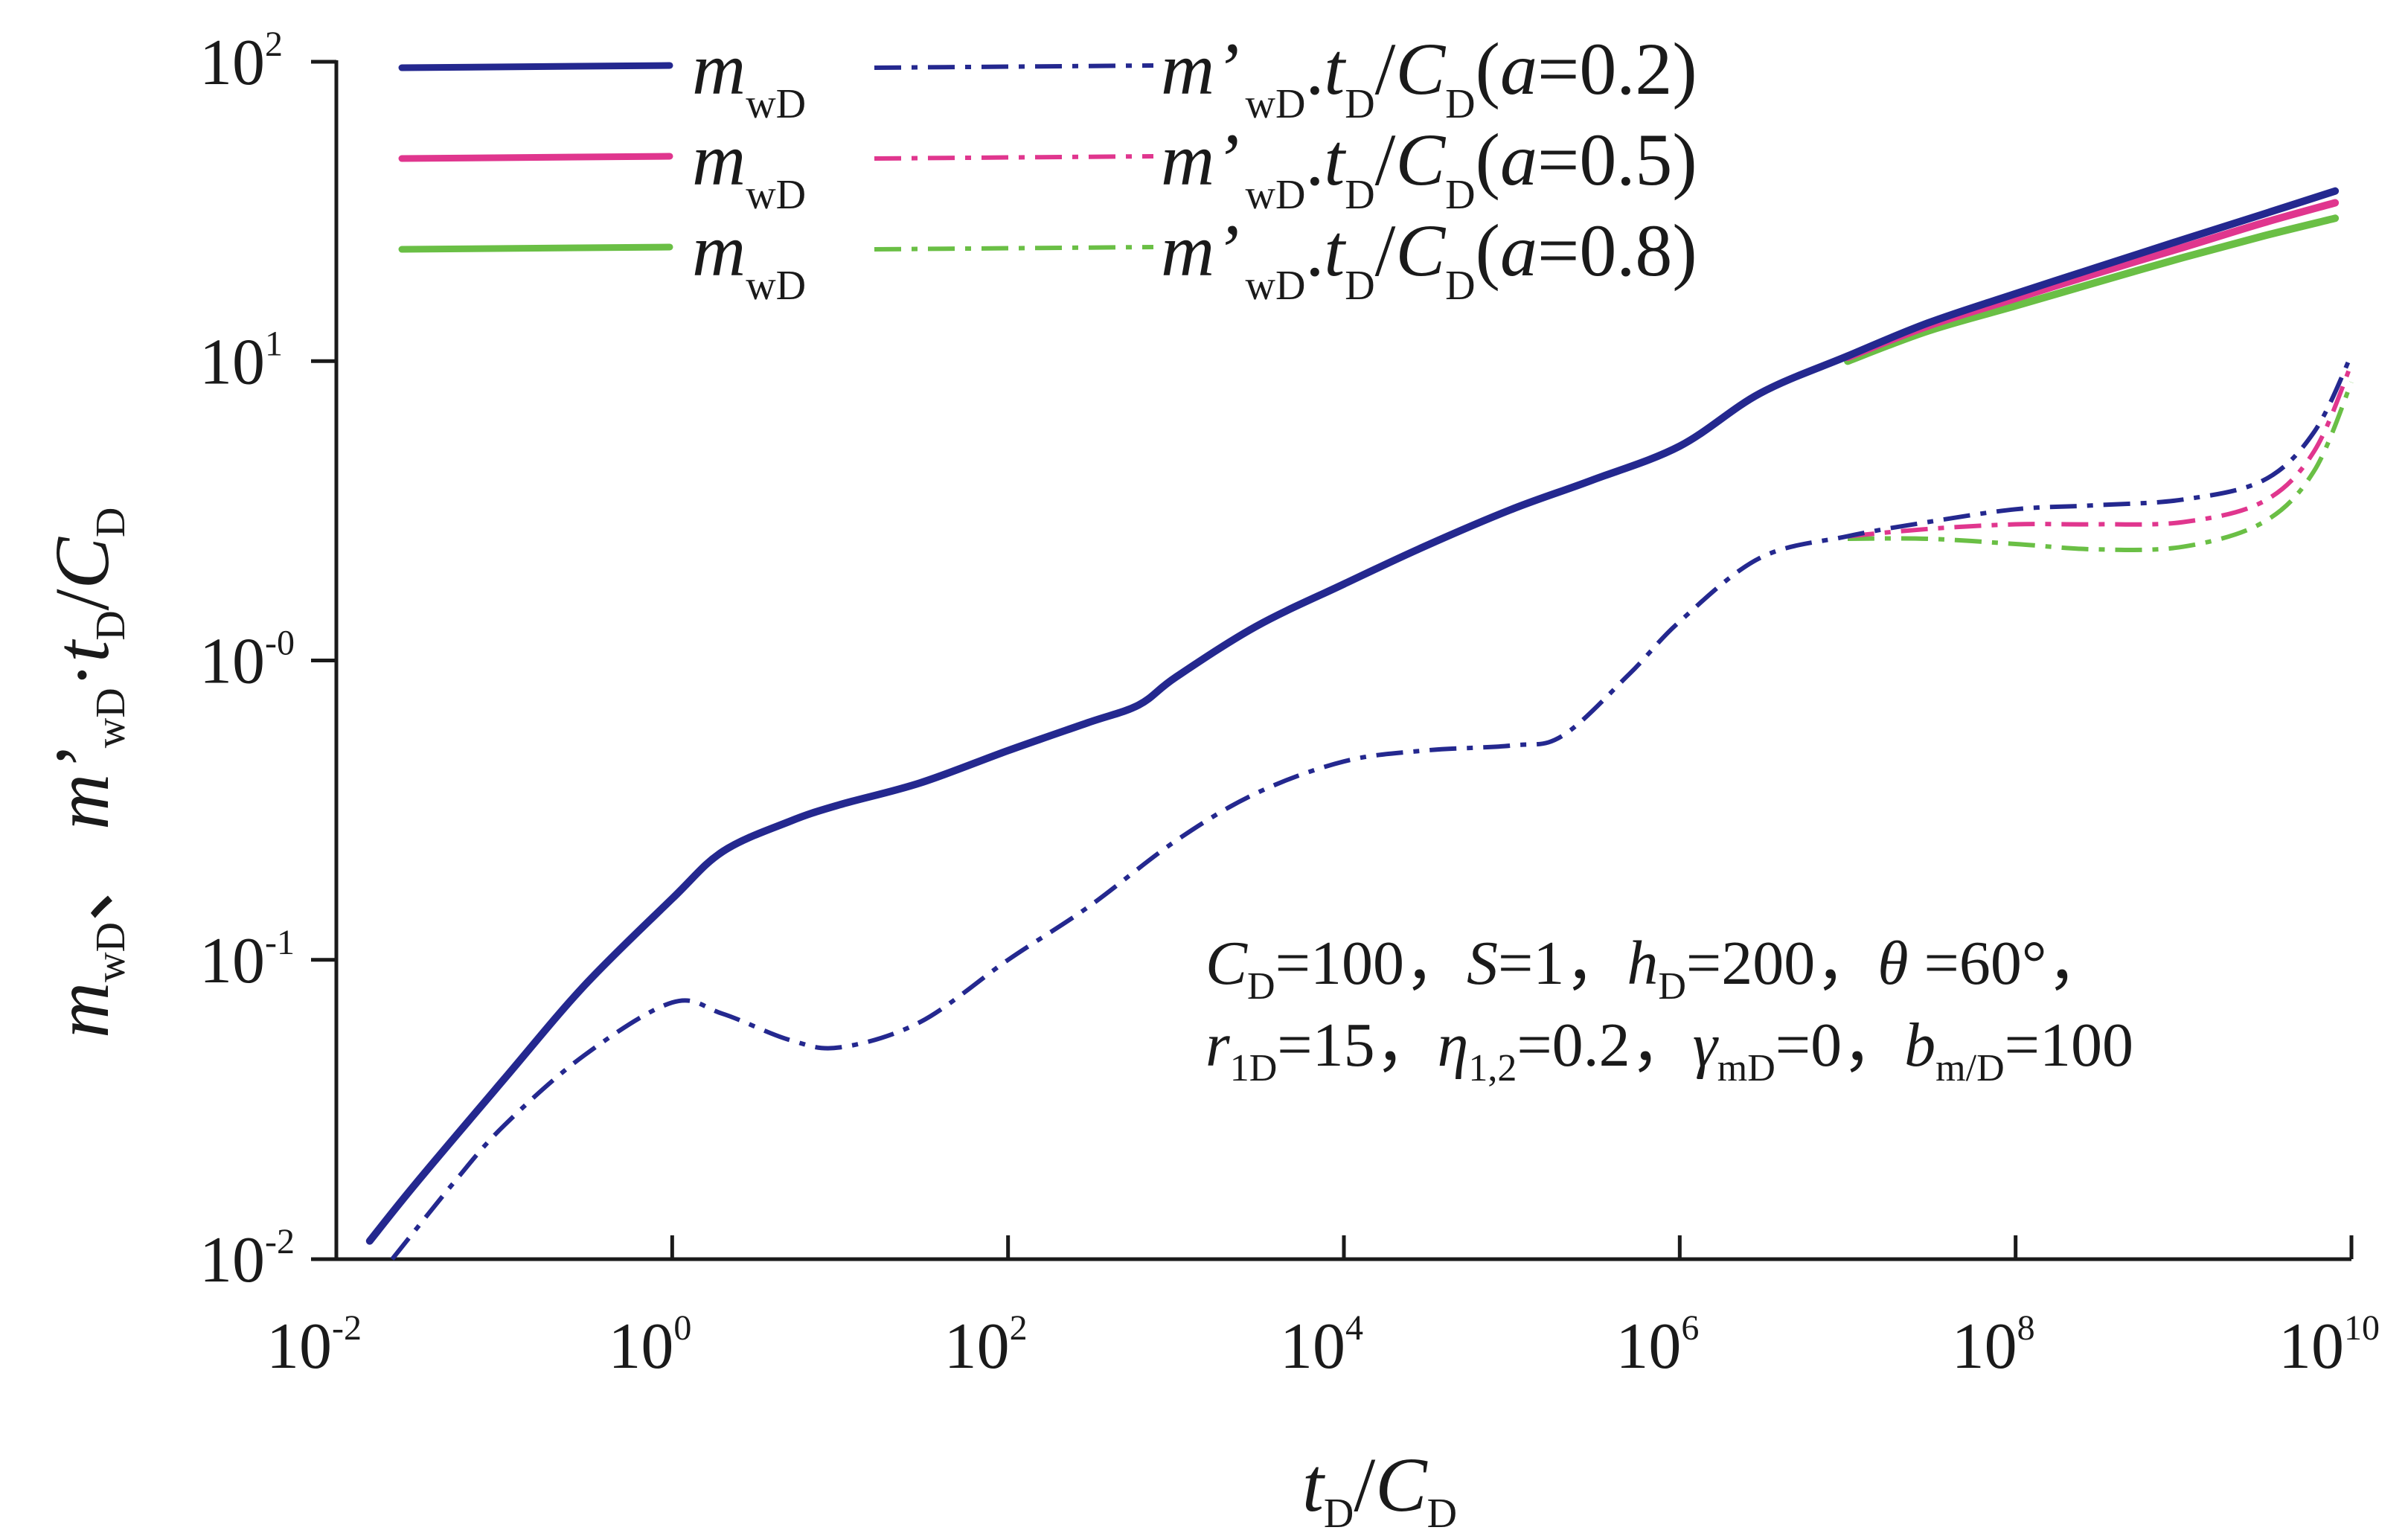 This screenshot has width=2408, height=1536. I want to click on y-tick-label: 10⁻¹, so click(247, 960).